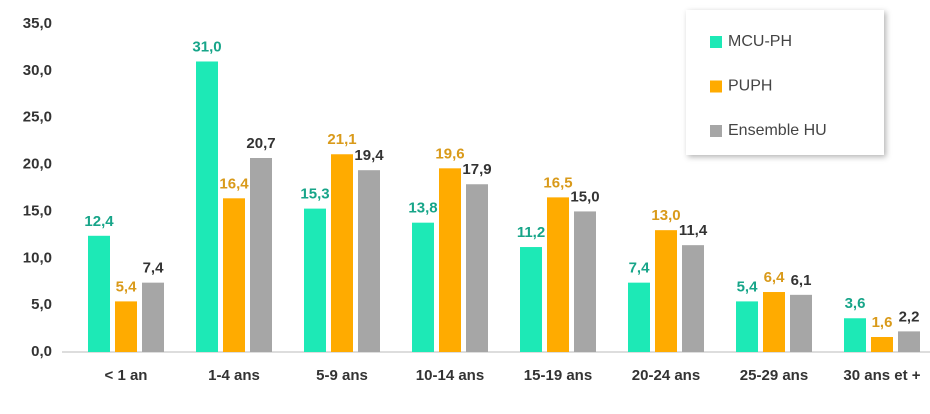 Image resolution: width=930 pixels, height=414 pixels. What do you see at coordinates (558, 375) in the screenshot?
I see `x-tick-label: 15-19 ans` at bounding box center [558, 375].